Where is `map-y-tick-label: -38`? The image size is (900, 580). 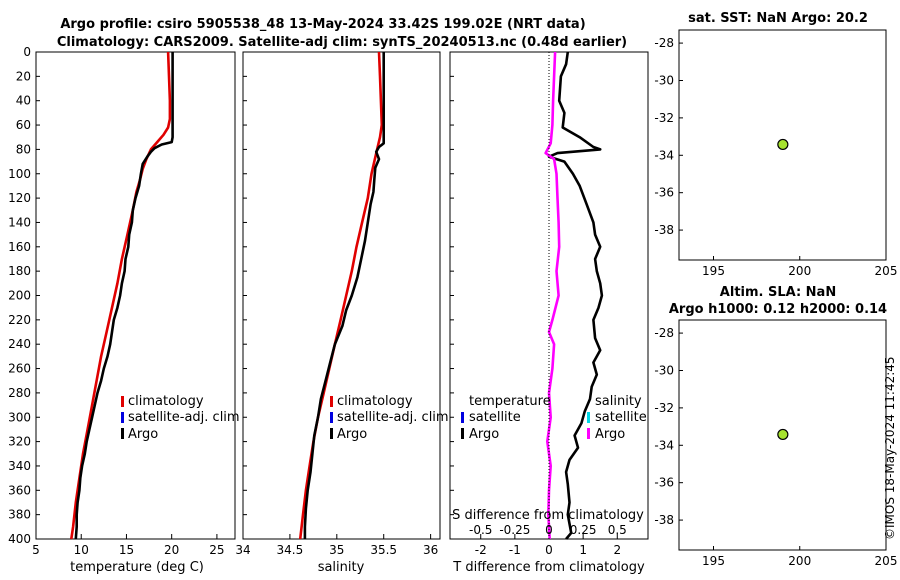 map-y-tick-label: -38 is located at coordinates (664, 230).